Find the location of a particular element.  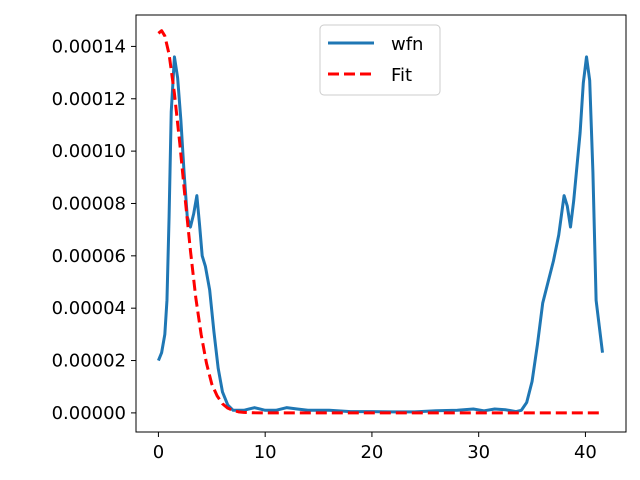

x-tick-label: 10 is located at coordinates (265, 452).